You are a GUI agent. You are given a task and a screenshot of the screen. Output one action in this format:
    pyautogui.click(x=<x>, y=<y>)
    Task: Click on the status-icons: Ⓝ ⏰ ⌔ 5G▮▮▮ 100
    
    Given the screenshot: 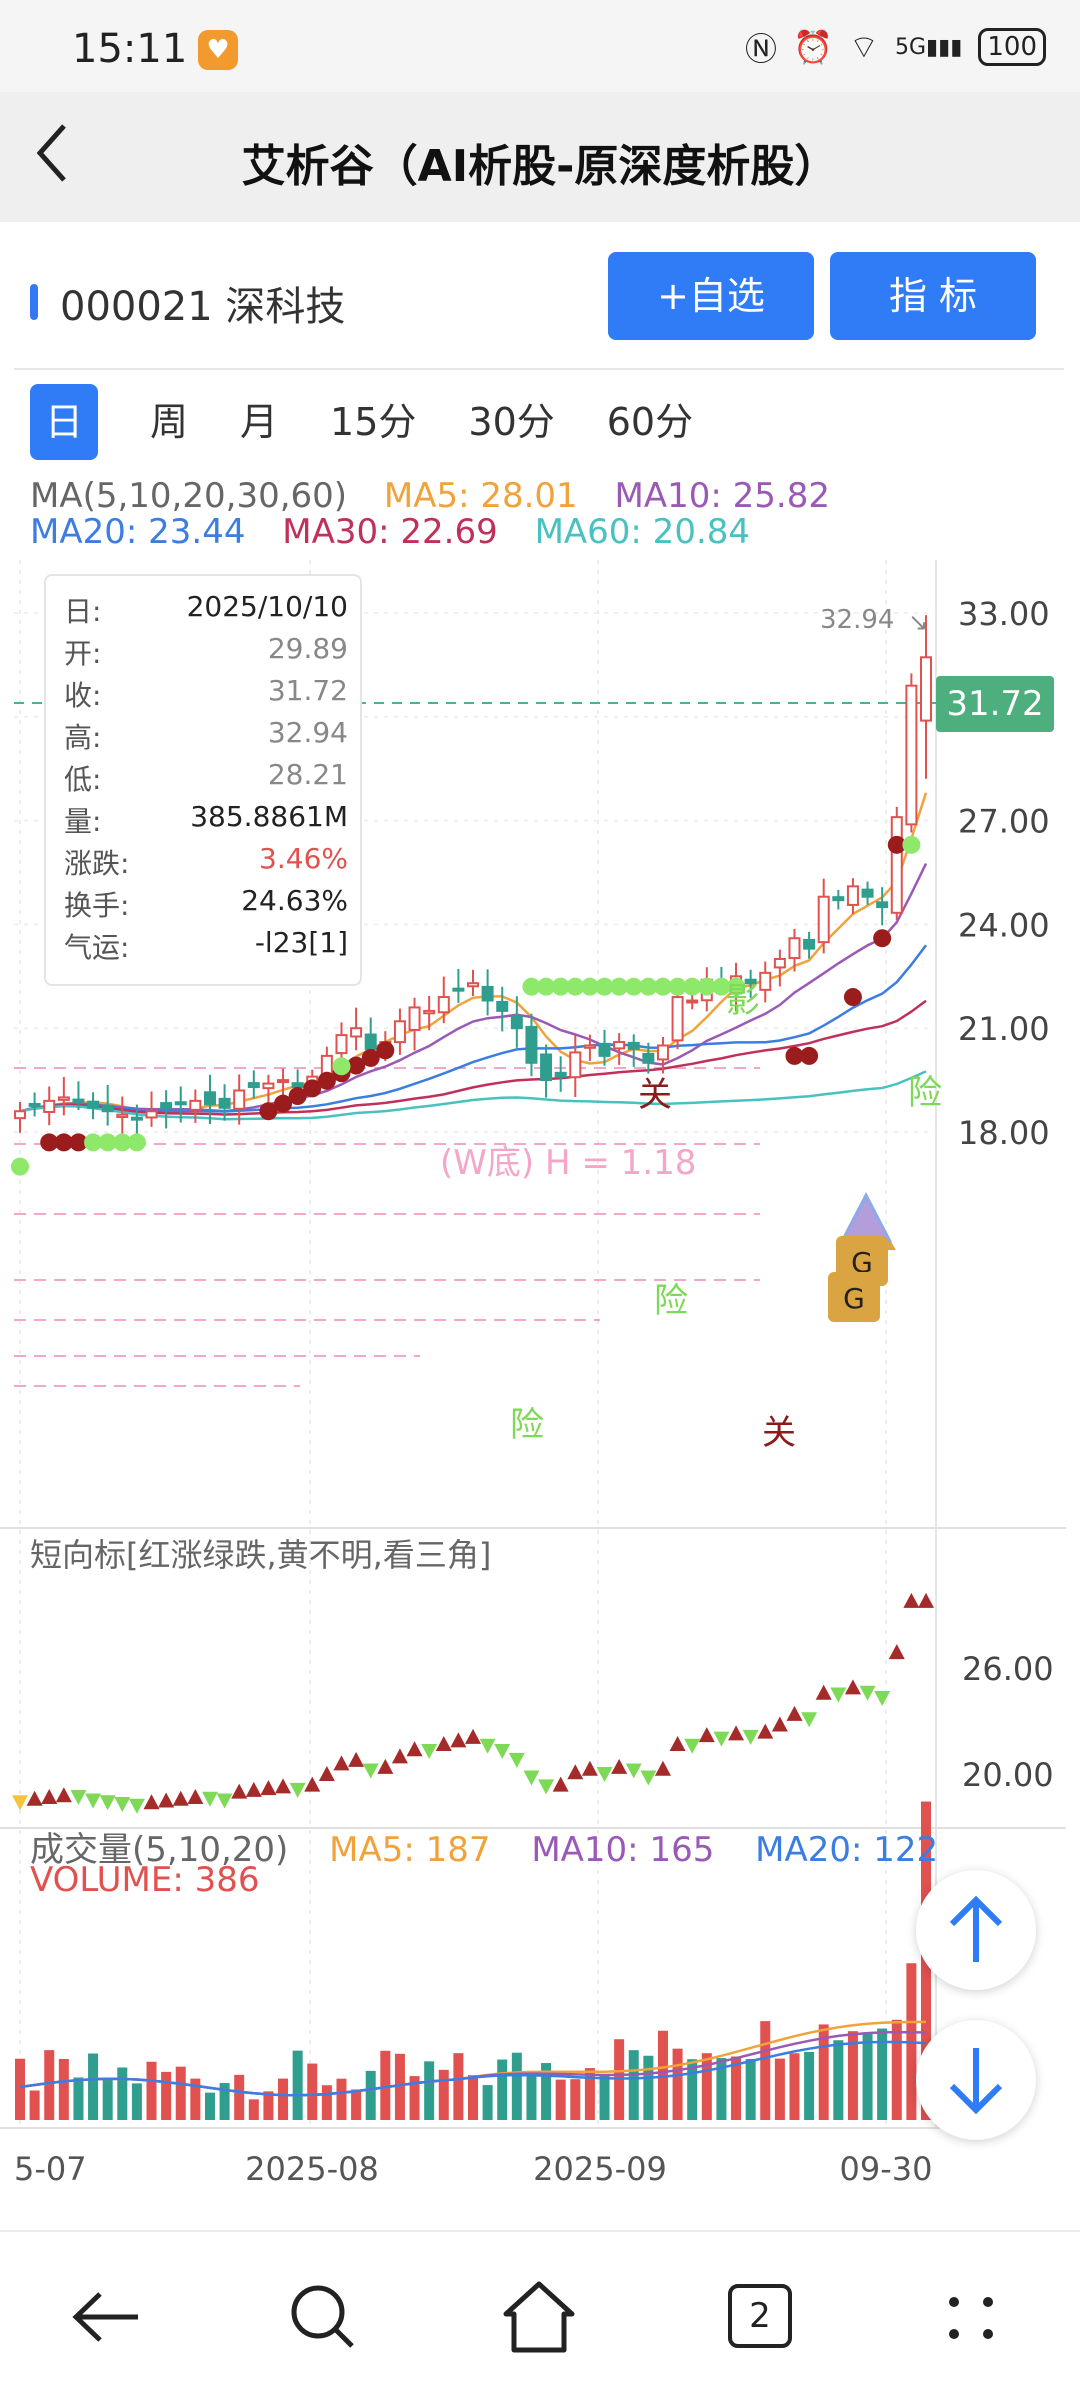 What is the action you would take?
    pyautogui.click(x=895, y=47)
    